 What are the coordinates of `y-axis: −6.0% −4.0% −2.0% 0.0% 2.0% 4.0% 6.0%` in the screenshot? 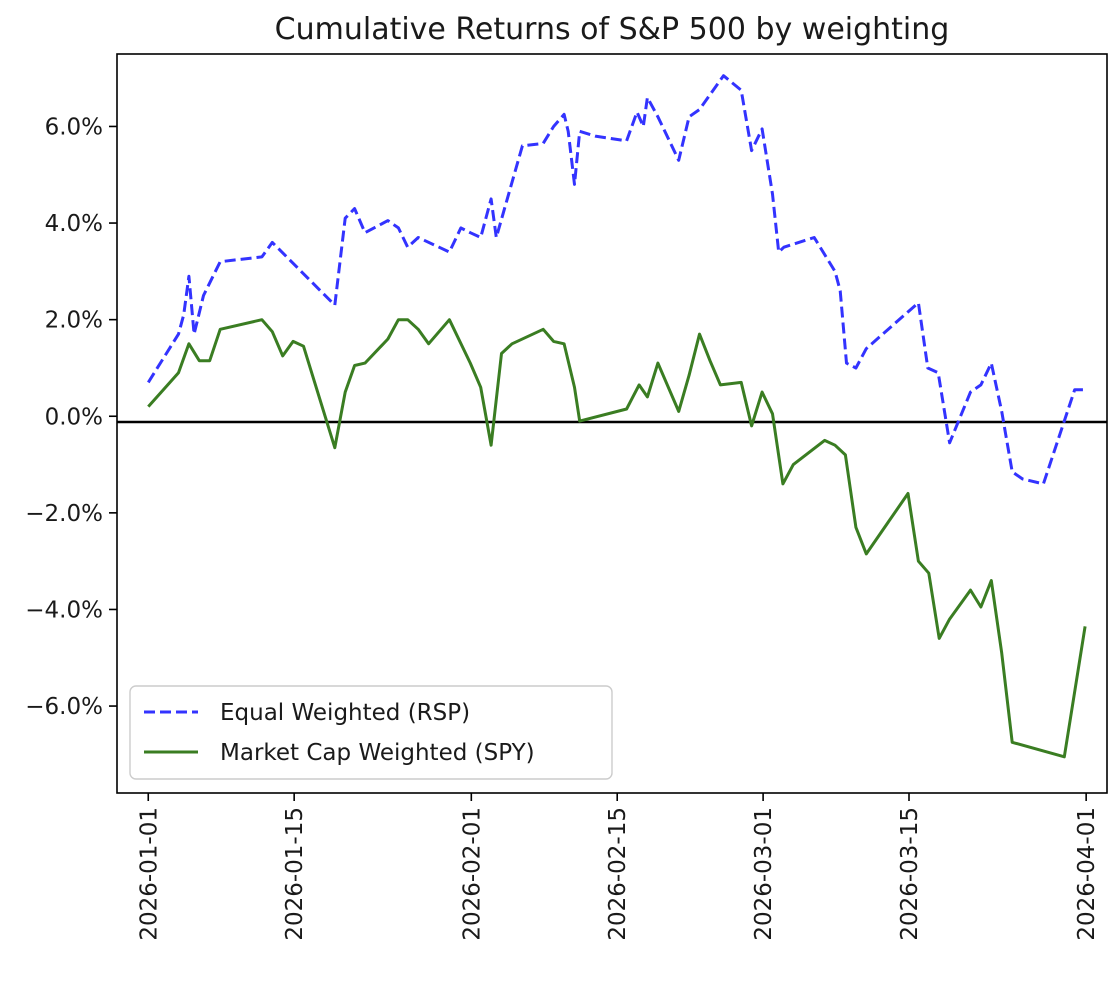 It's located at (71, 417).